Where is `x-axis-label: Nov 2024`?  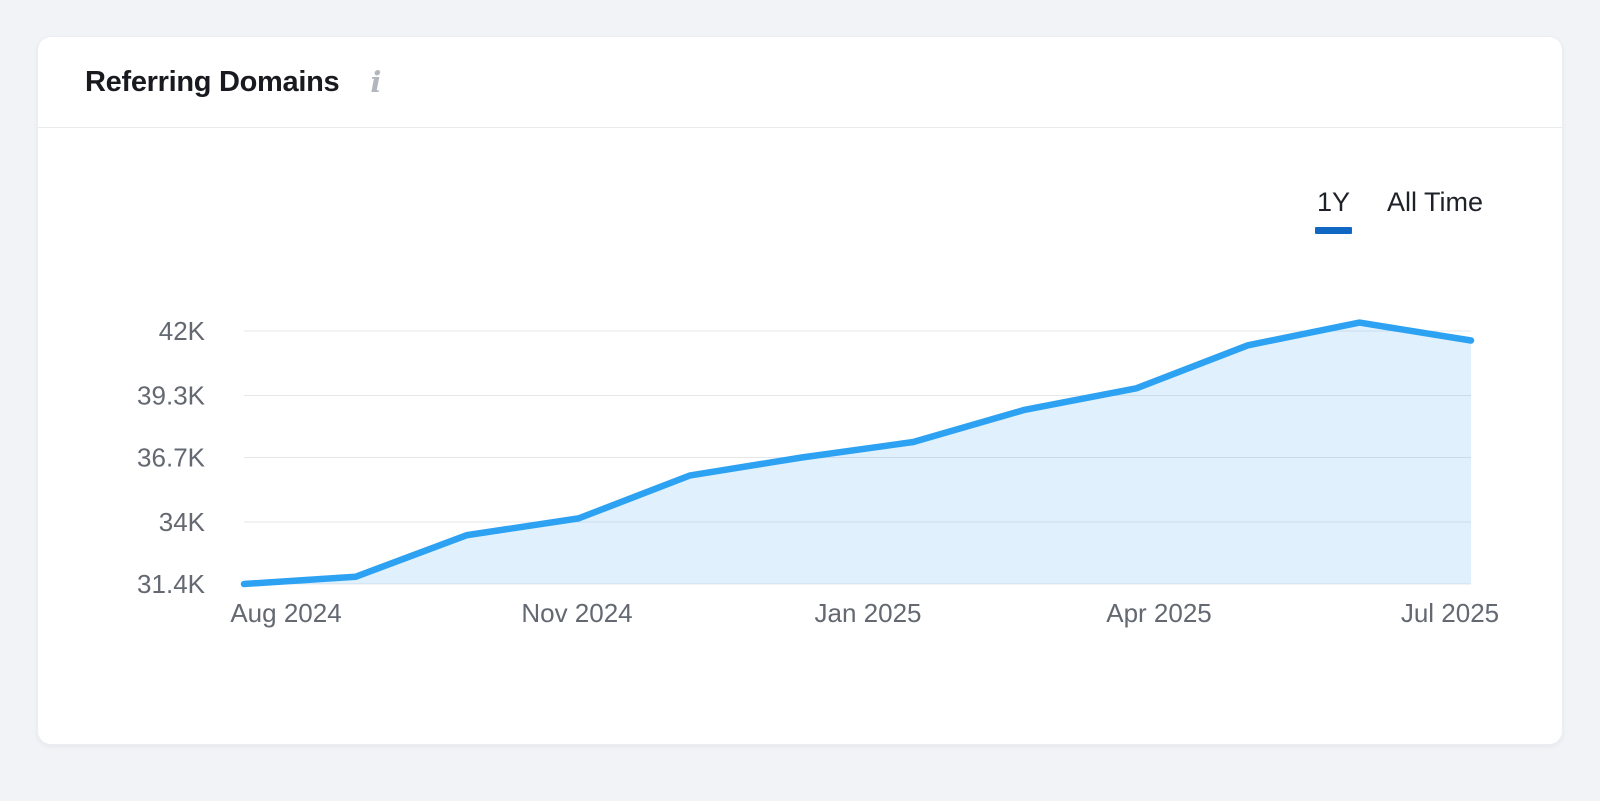
x-axis-label: Nov 2024 is located at coordinates (576, 613).